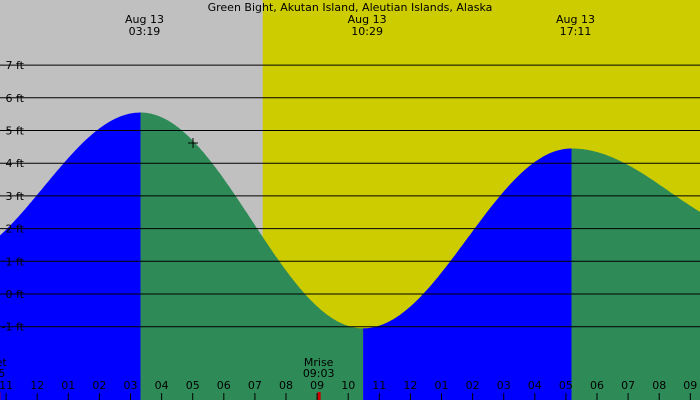  I want to click on extreme-time-label: 03:19, so click(145, 31).